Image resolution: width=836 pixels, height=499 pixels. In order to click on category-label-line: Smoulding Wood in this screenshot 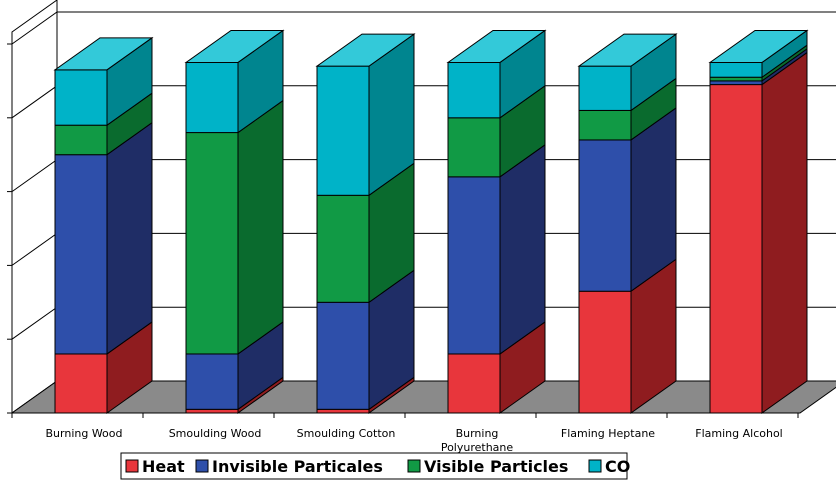, I will do `click(215, 433)`.